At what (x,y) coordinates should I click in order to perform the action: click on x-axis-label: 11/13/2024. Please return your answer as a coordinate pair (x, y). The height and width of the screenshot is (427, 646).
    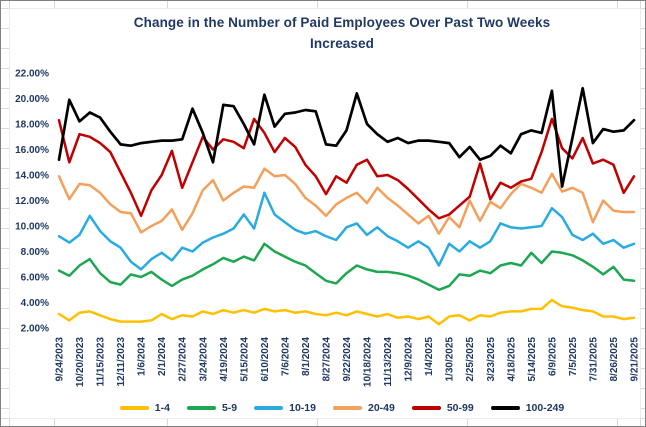
    Looking at the image, I should click on (388, 362).